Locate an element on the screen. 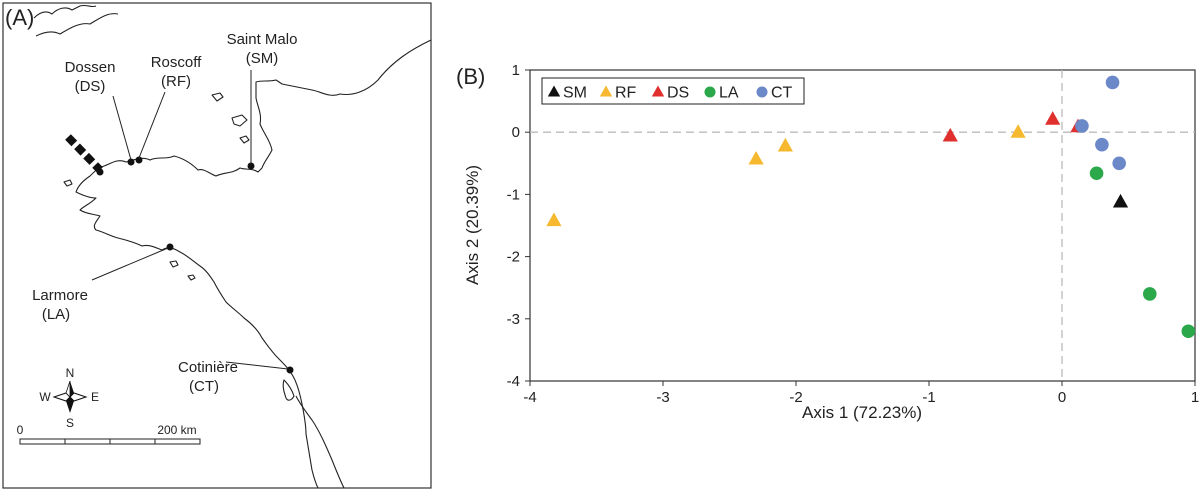 The image size is (1200, 491). chart-panel-label: (B) is located at coordinates (470, 76).